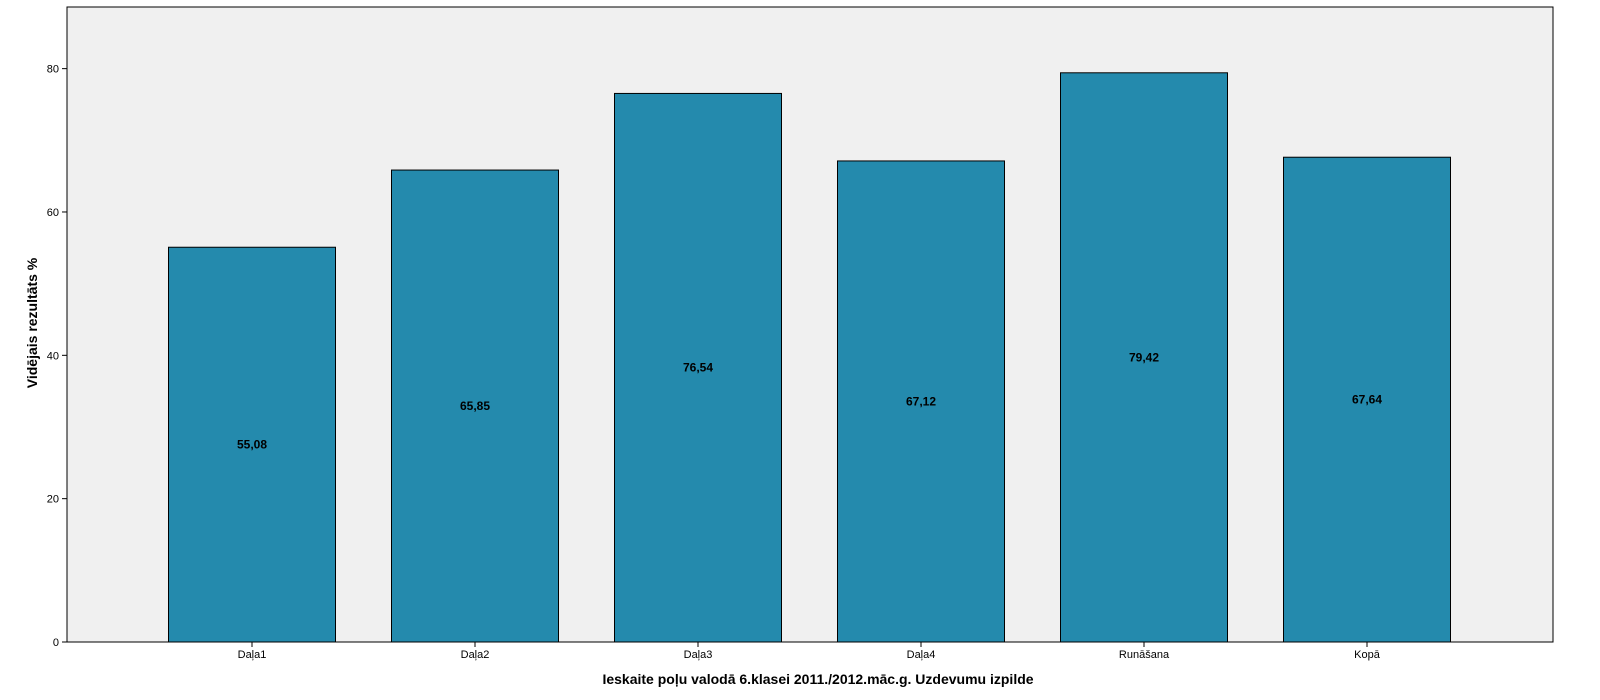  I want to click on bar-value-label: 76,54, so click(698, 368).